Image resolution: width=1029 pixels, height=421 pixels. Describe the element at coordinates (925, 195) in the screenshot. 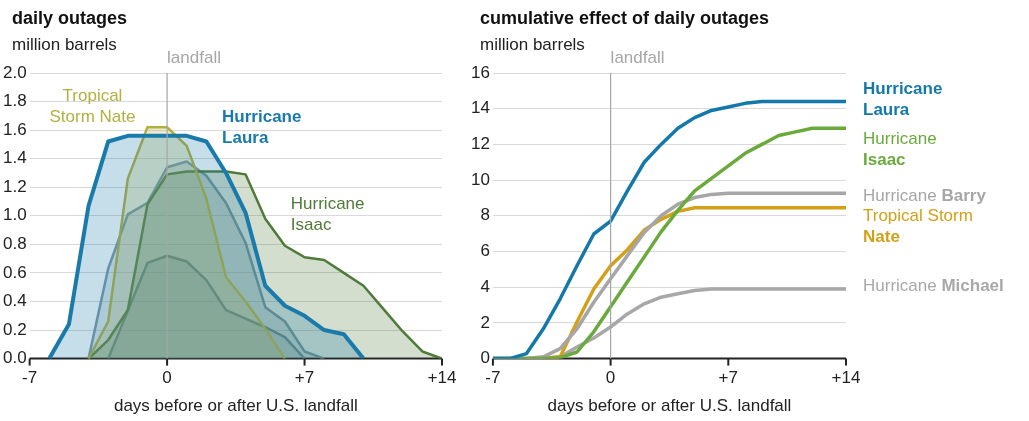

I see `series-label: Hurricane Barry` at that location.